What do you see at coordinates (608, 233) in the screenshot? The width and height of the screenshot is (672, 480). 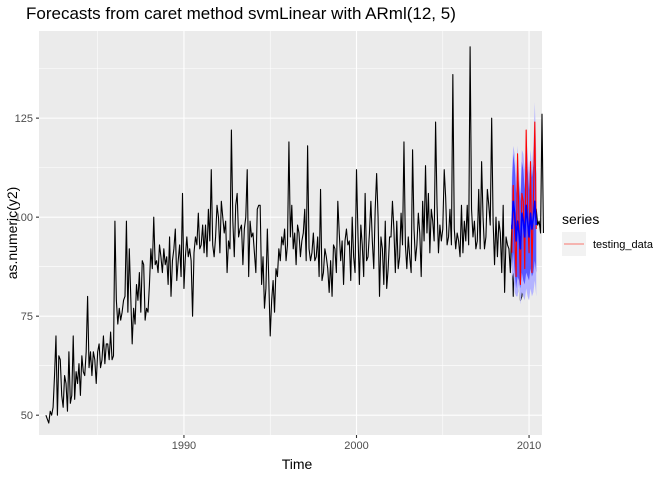 I see `legend: series testing_data` at bounding box center [608, 233].